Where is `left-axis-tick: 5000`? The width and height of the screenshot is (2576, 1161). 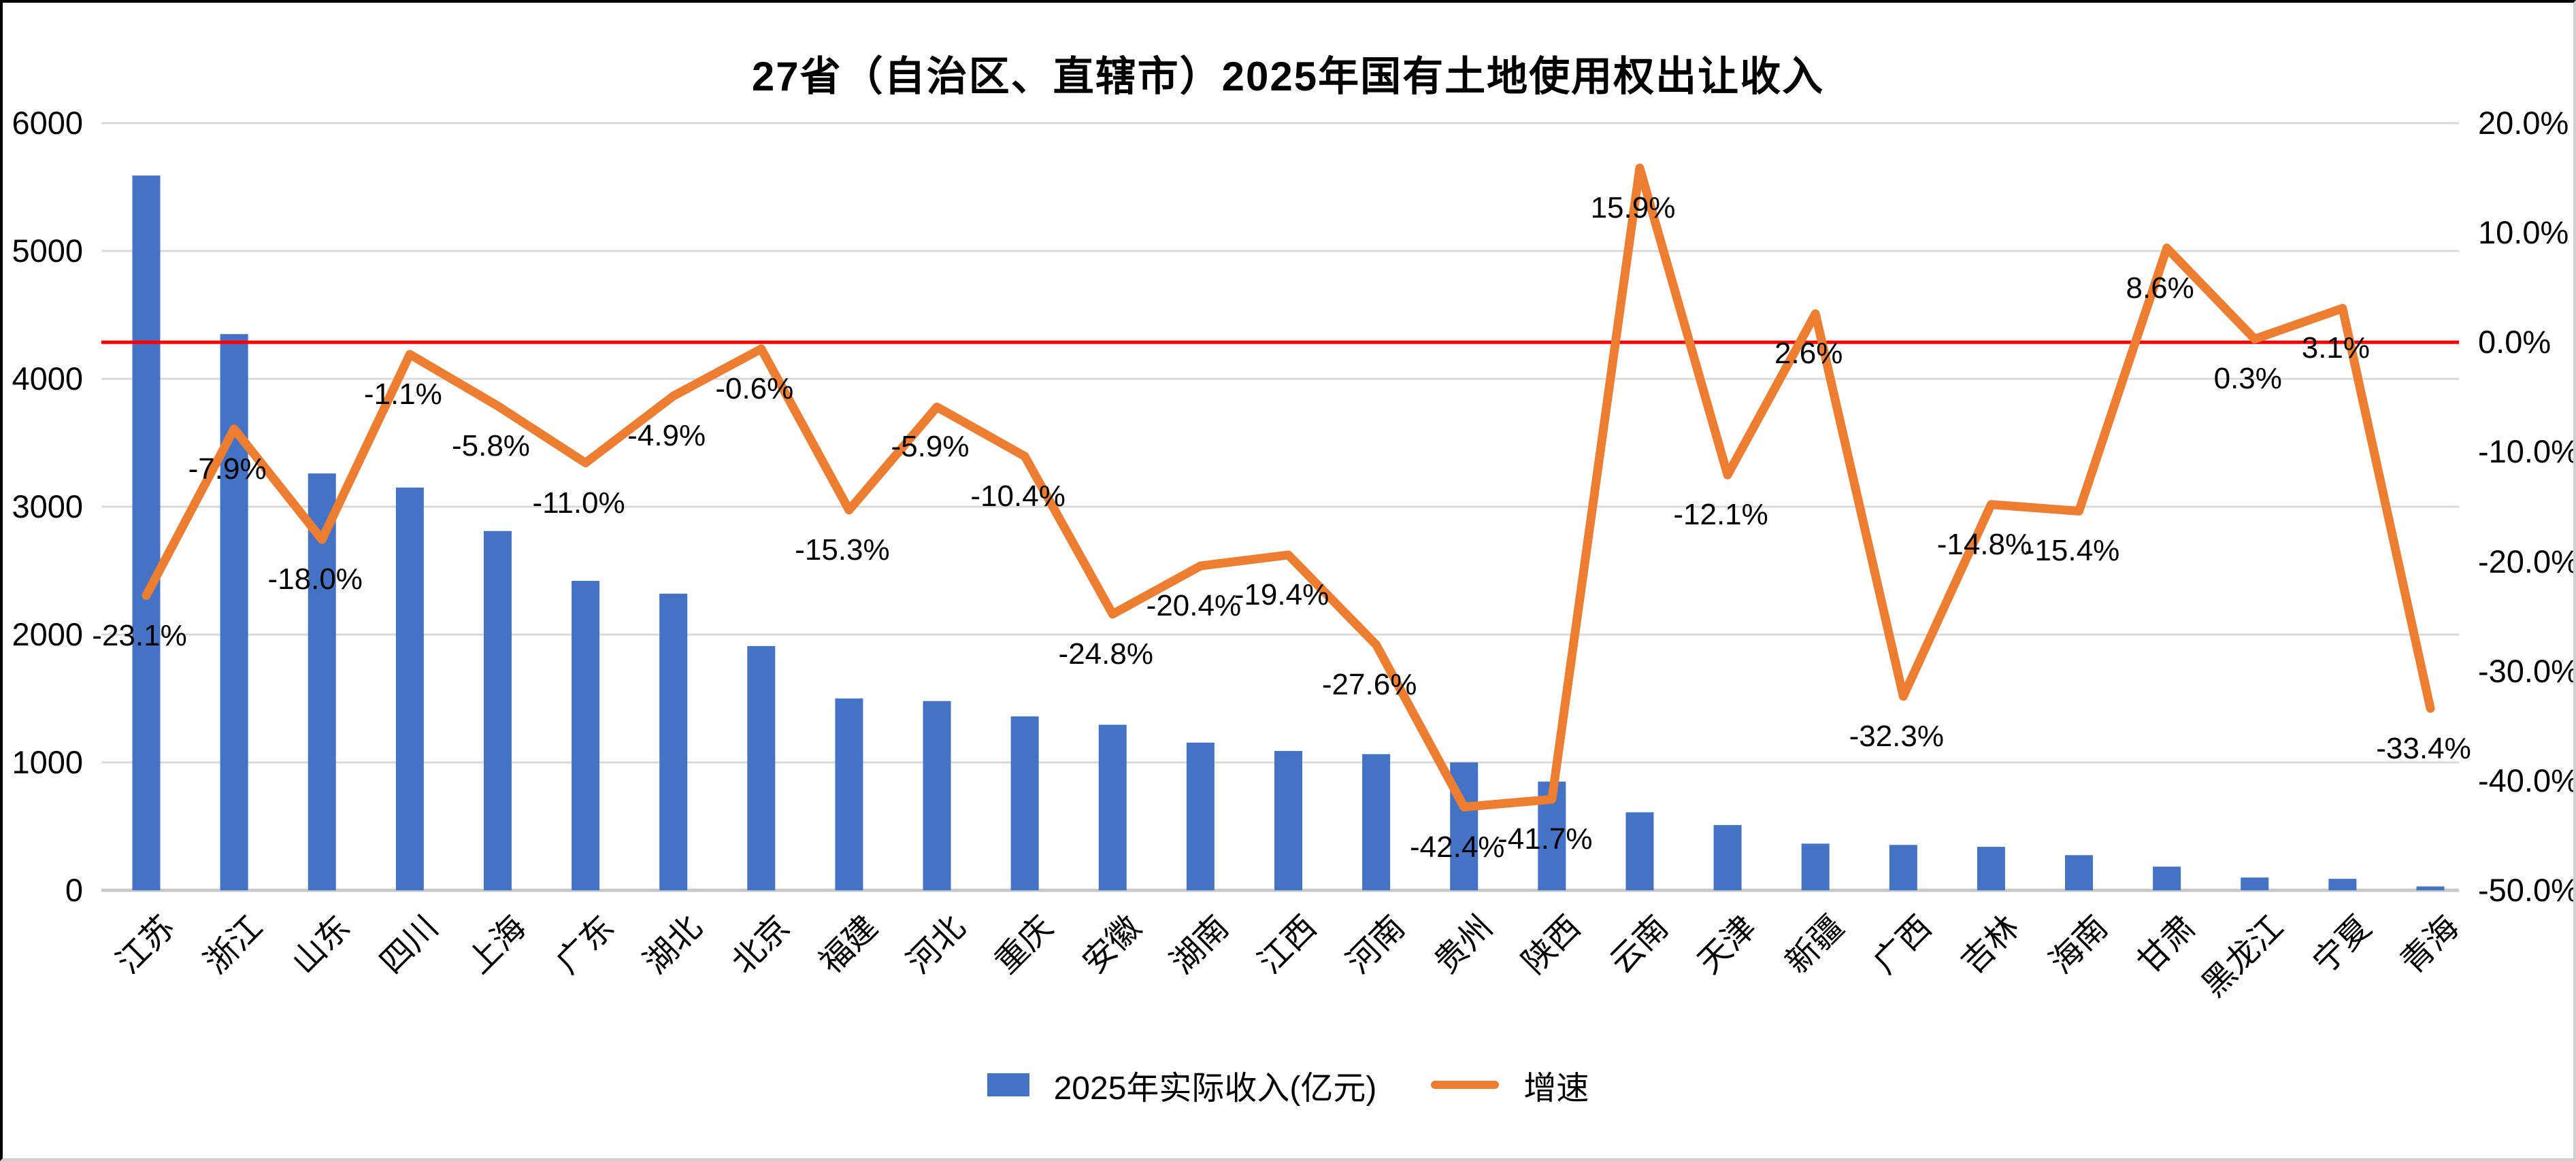
left-axis-tick: 5000 is located at coordinates (48, 251).